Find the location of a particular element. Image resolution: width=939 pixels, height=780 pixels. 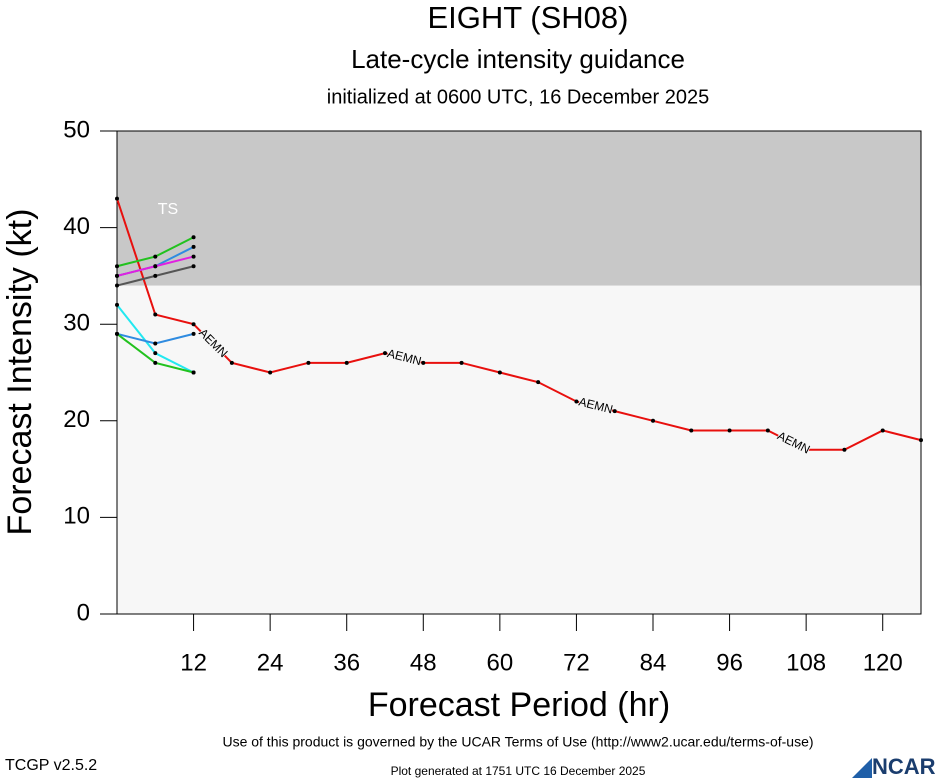

x-axis-label: Forecast Period (hr) is located at coordinates (519, 705).